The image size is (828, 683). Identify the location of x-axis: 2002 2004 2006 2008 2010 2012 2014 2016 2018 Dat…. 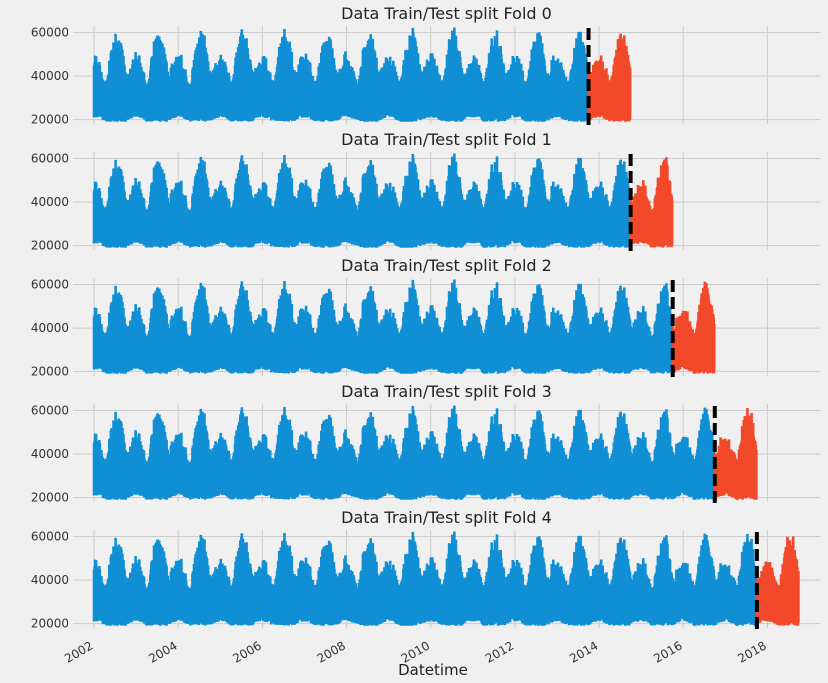
(415, 658).